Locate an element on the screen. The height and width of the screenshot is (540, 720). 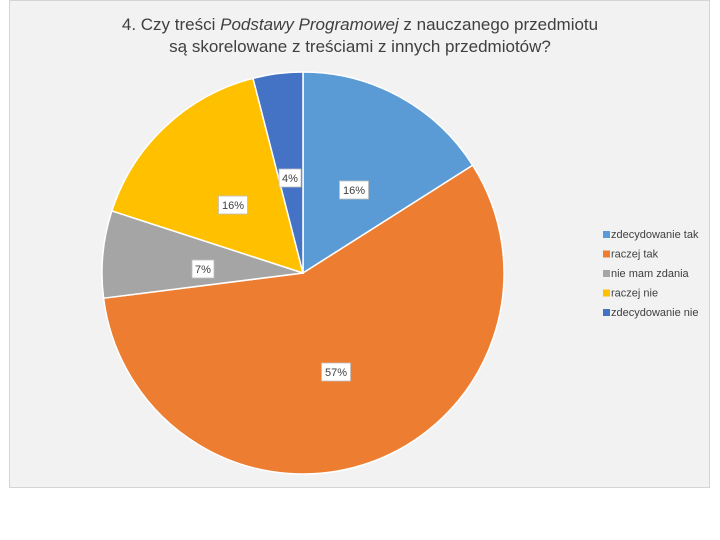
svg-text: 4% is located at coordinates (290, 179).